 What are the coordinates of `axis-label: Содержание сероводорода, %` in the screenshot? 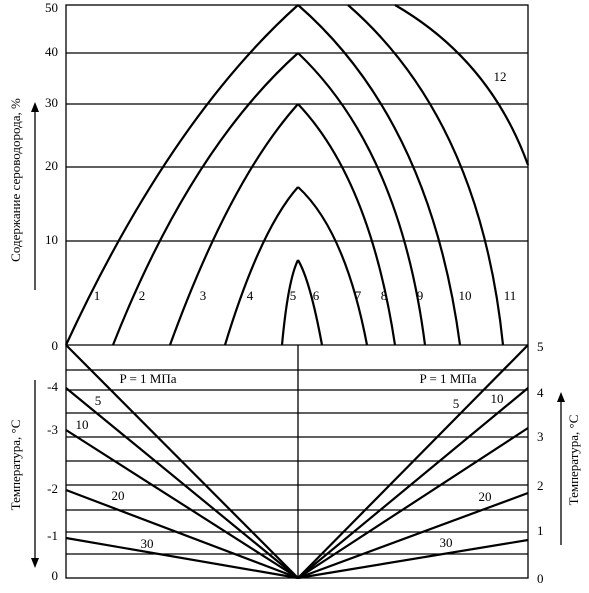 It's located at (15, 180).